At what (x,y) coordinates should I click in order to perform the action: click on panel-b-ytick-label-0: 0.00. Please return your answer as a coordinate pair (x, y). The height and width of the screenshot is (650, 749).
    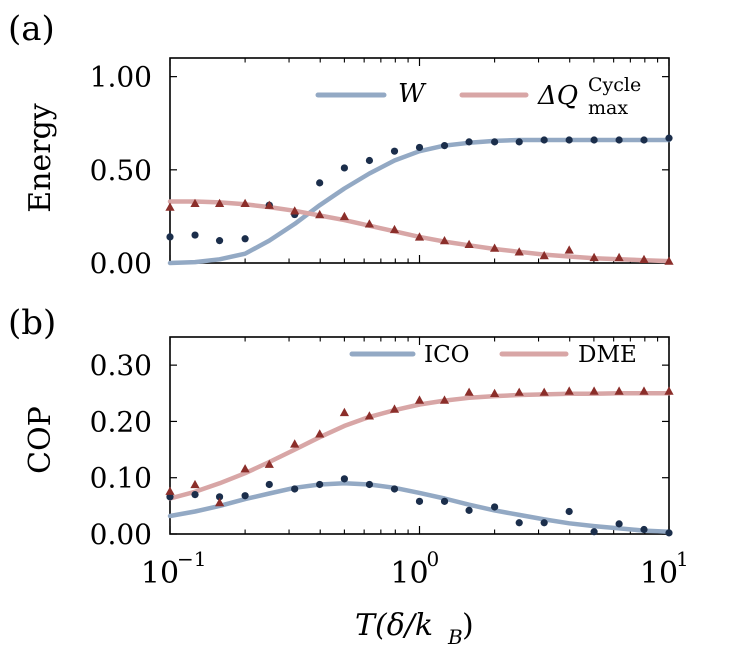
    Looking at the image, I should click on (121, 534).